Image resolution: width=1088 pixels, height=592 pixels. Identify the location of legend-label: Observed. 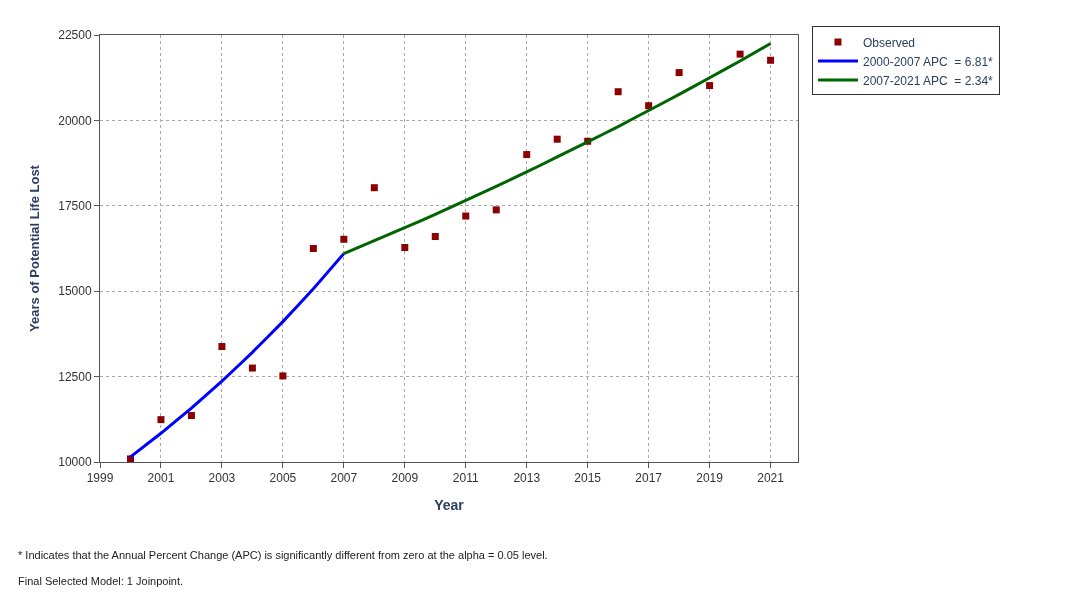
(888, 42).